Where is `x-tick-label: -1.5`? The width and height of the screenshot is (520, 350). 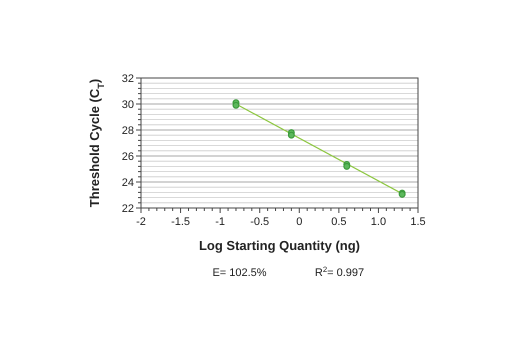 x-tick-label: -1.5 is located at coordinates (180, 222).